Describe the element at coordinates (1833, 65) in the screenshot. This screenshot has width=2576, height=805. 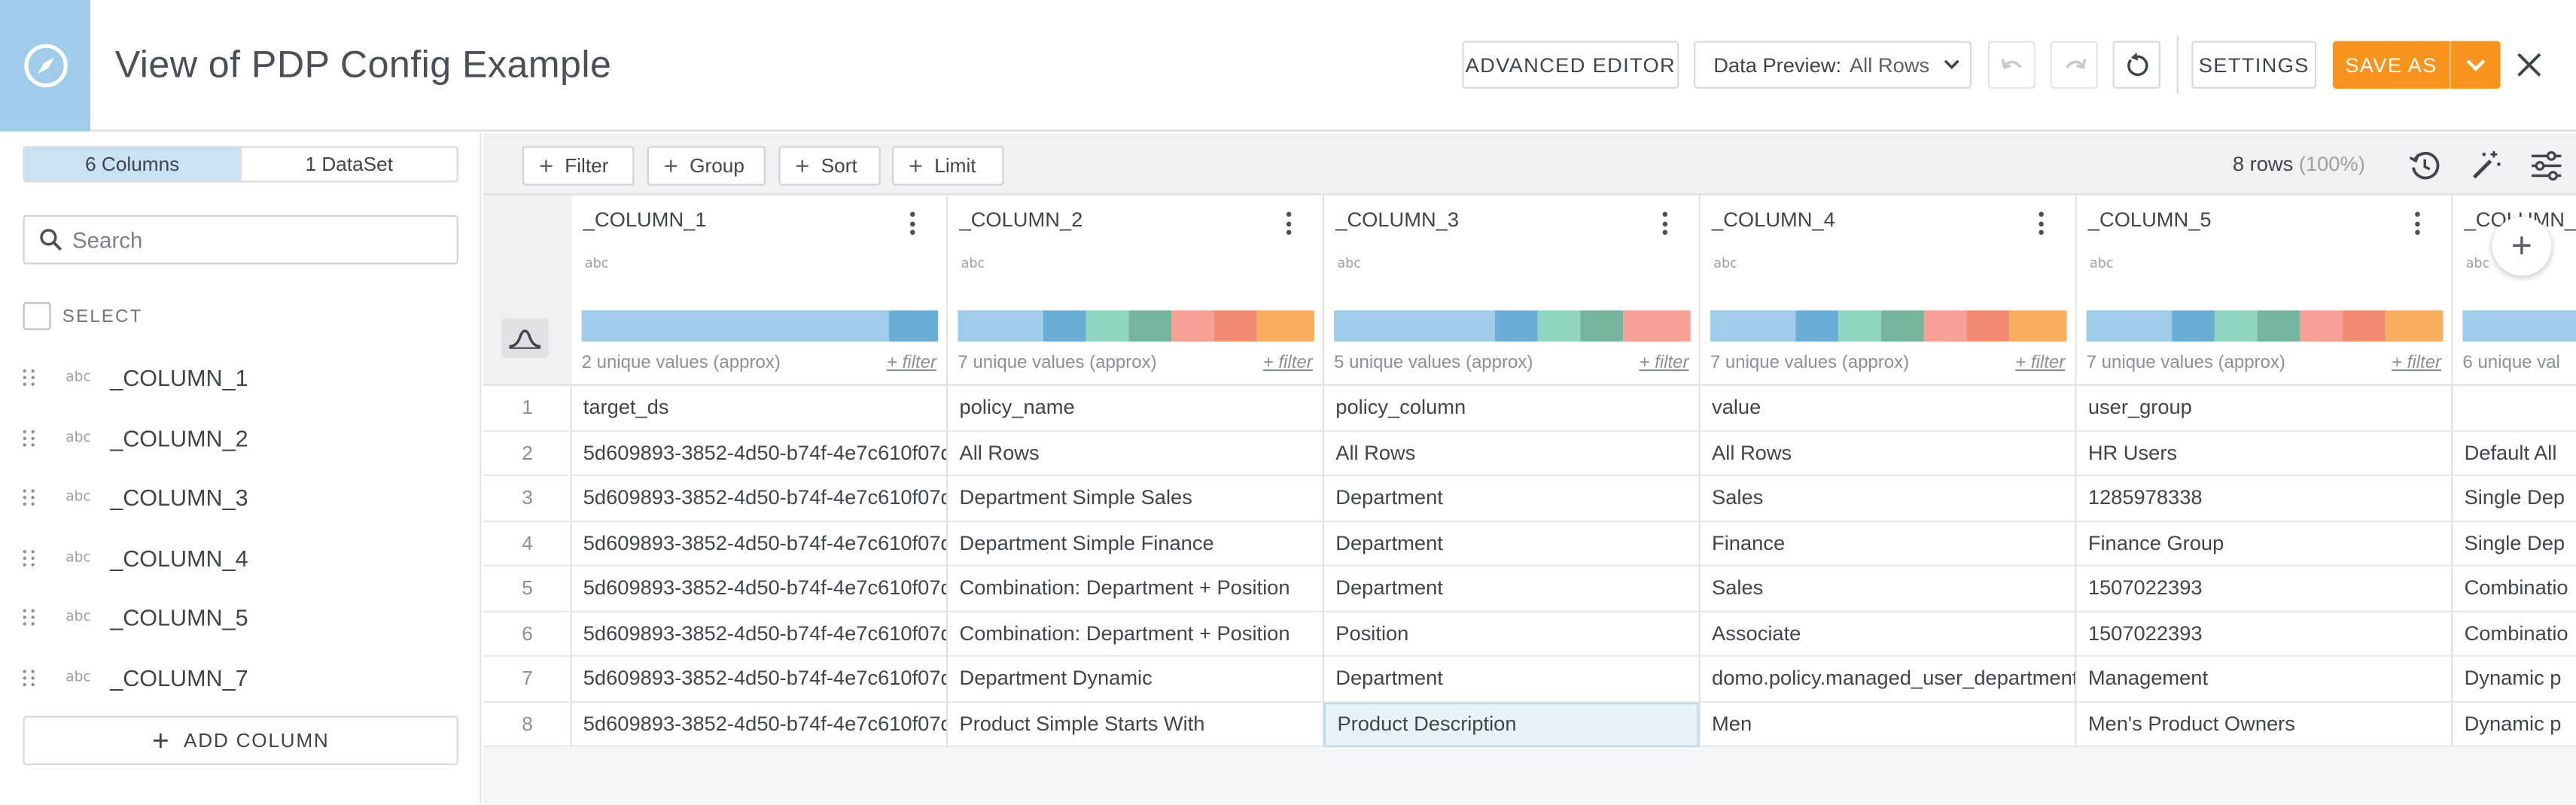
I see `data-preview-dropdown: Data Preview: All Rows` at that location.